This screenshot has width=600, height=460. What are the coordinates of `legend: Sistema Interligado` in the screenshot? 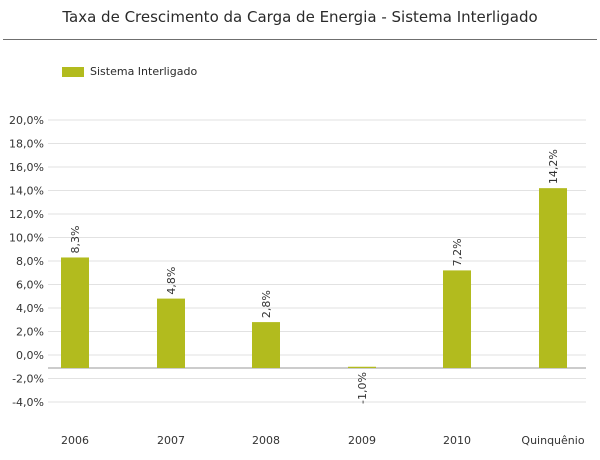 It's located at (129, 71).